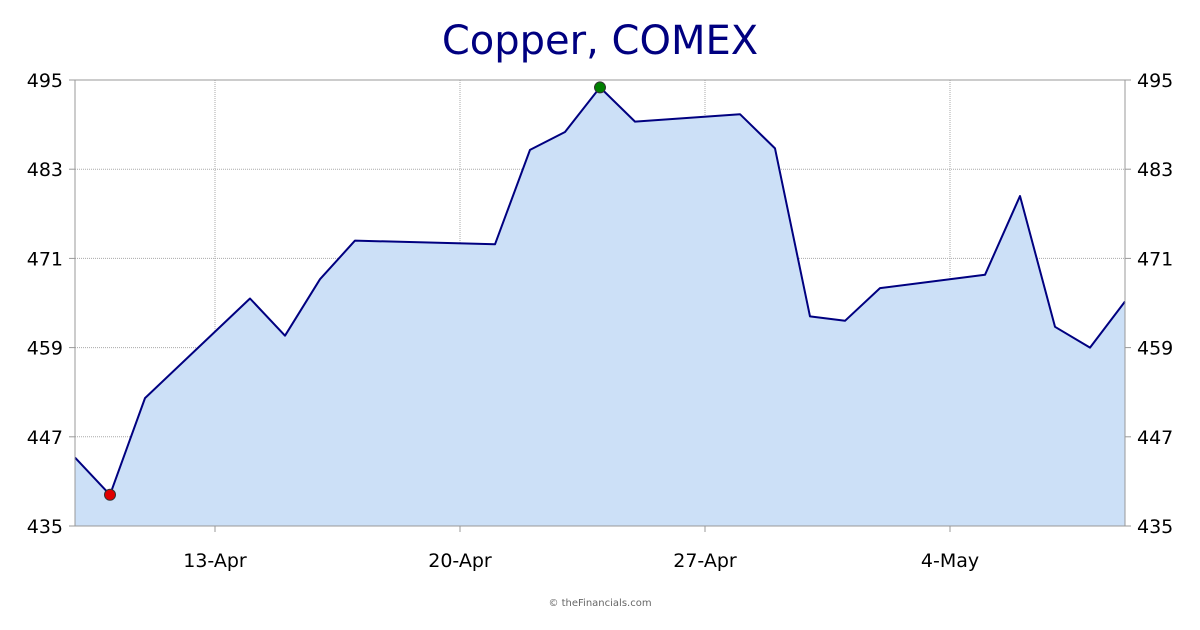  What do you see at coordinates (1155, 170) in the screenshot?
I see `y-tick-label-right: 483` at bounding box center [1155, 170].